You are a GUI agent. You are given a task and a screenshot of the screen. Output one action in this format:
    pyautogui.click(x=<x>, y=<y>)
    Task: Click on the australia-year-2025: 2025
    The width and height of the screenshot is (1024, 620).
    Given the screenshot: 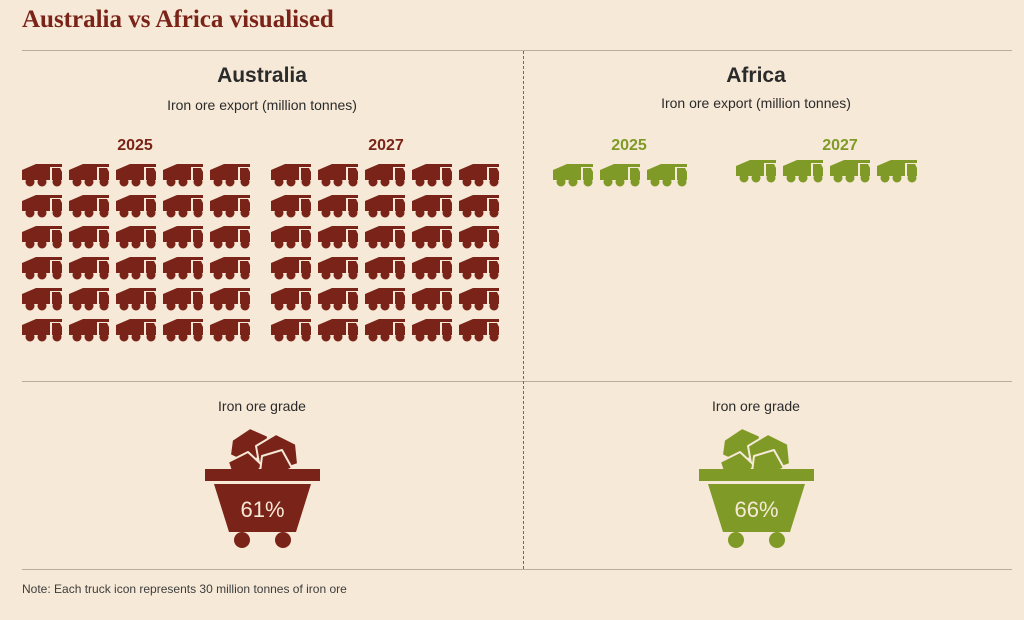 What is the action you would take?
    pyautogui.click(x=135, y=145)
    